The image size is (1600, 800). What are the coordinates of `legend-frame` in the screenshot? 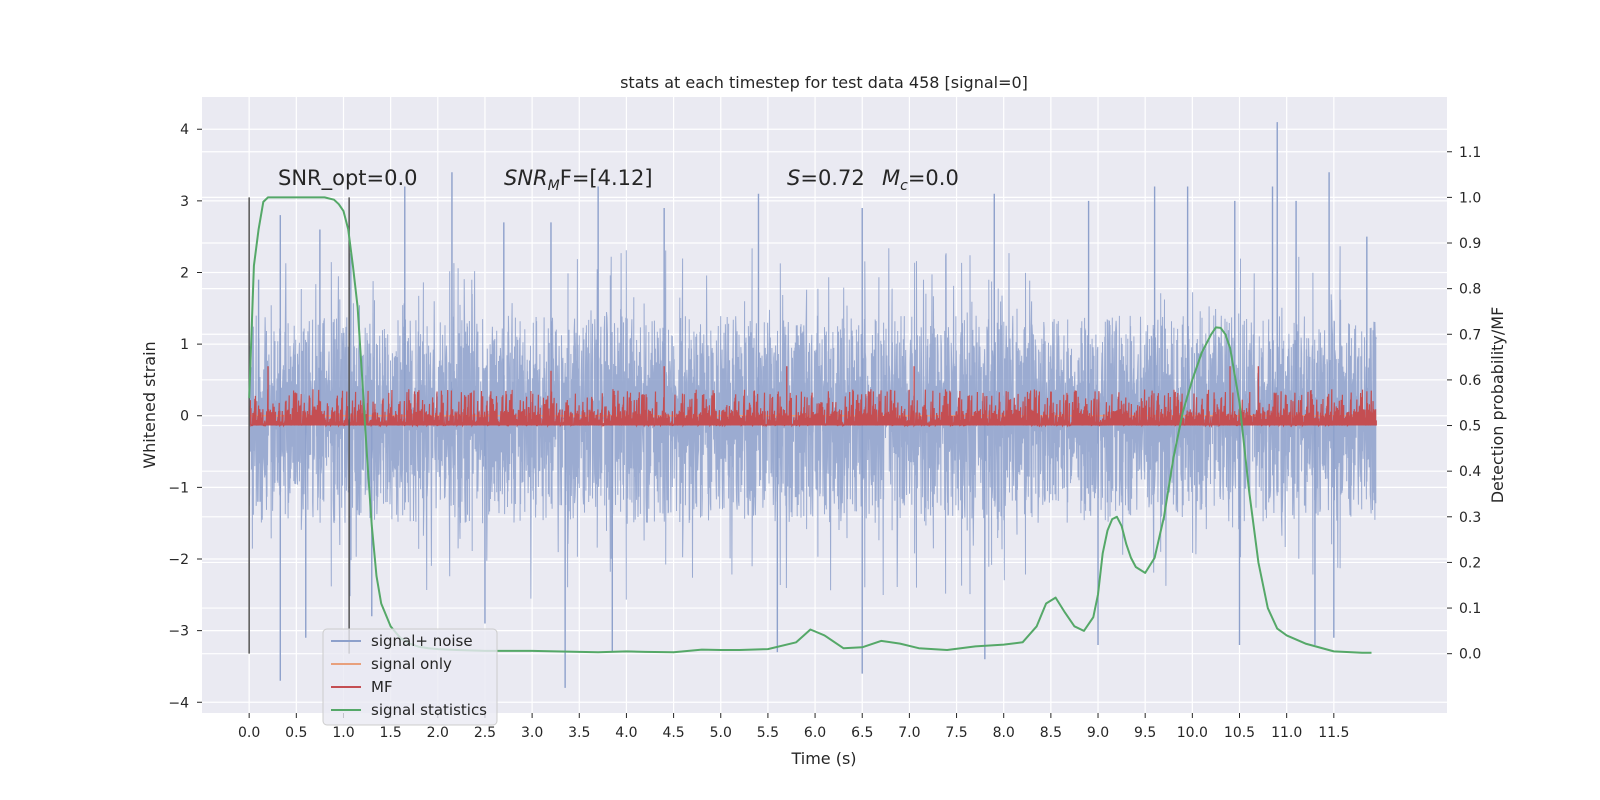 It's located at (410, 677).